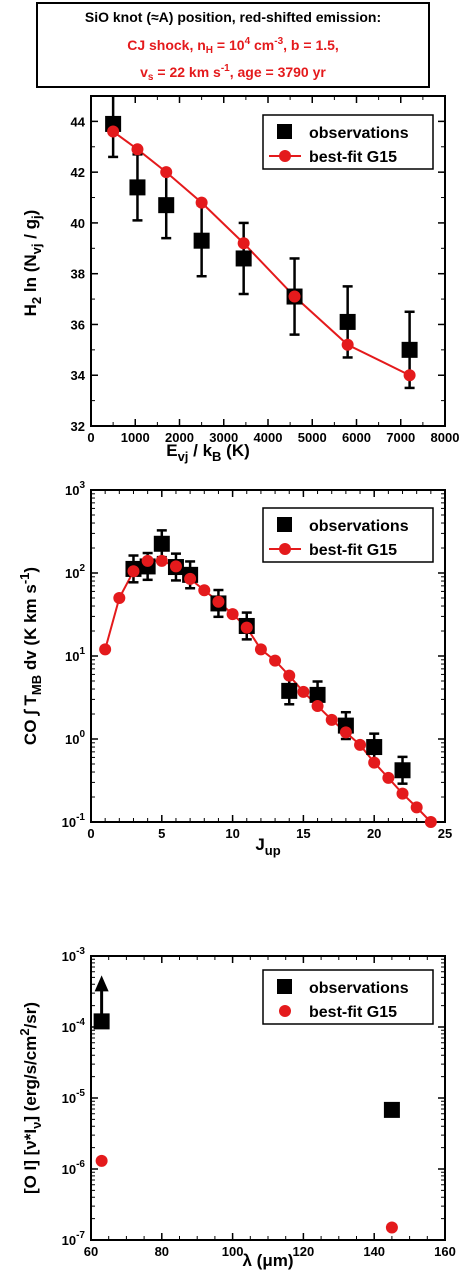 This screenshot has height=1276, width=470. Describe the element at coordinates (356, 437) in the screenshot. I see `x-tick-label: 6000` at that location.